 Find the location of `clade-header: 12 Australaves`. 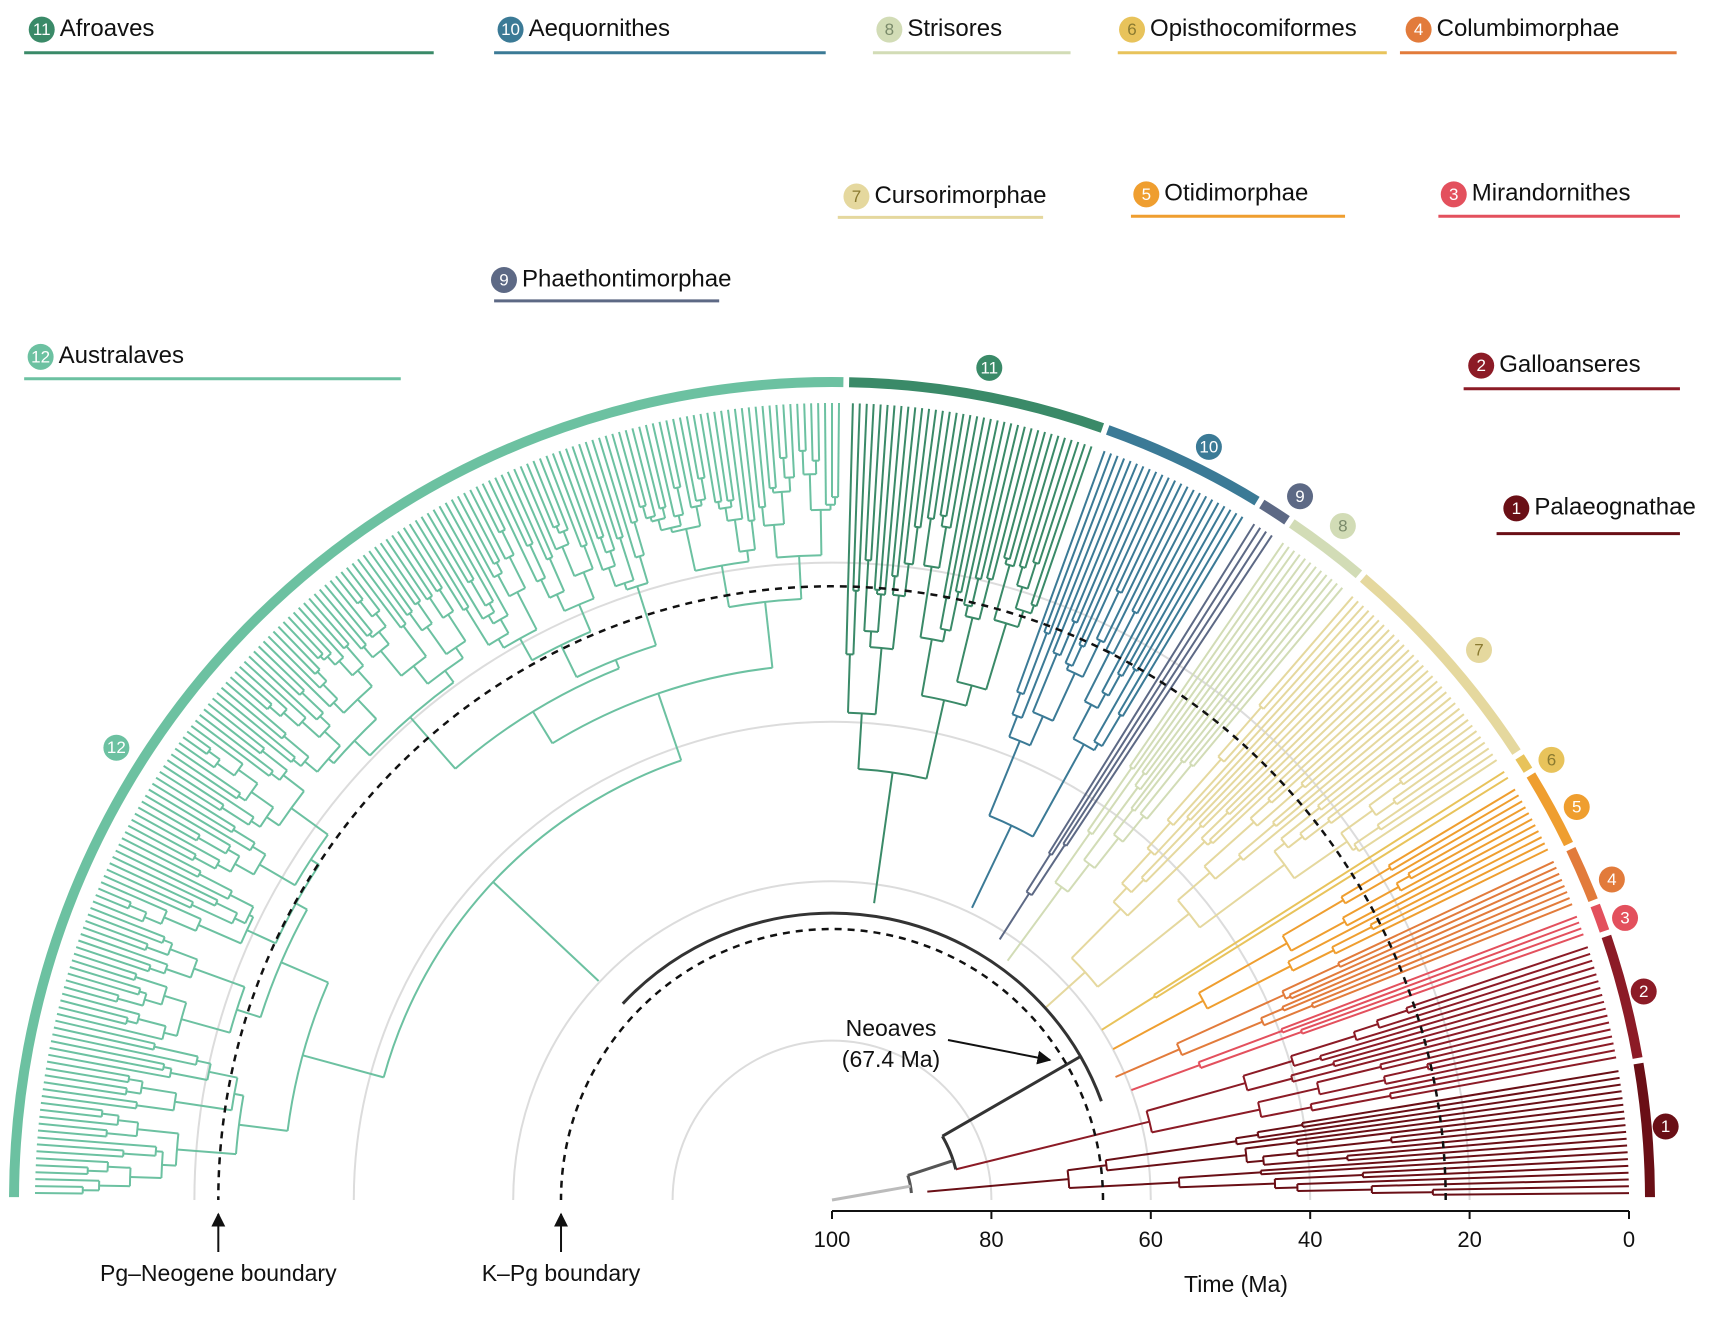

clade-header: 12 Australaves is located at coordinates (212, 361).